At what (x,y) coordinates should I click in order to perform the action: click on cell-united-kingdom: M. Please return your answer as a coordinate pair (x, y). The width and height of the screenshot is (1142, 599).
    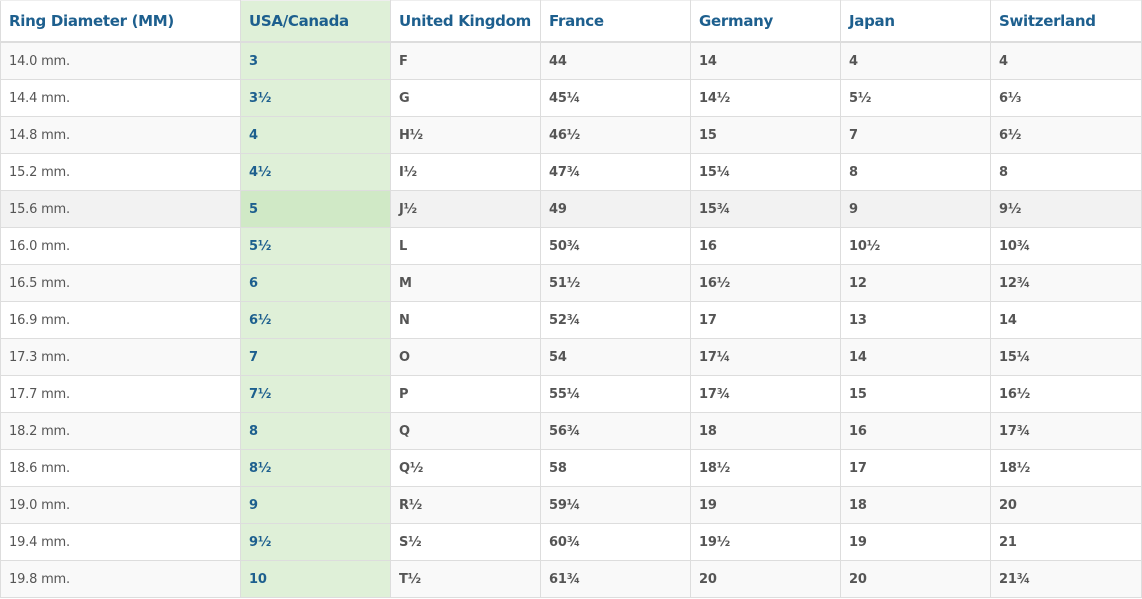
    Looking at the image, I should click on (465, 283).